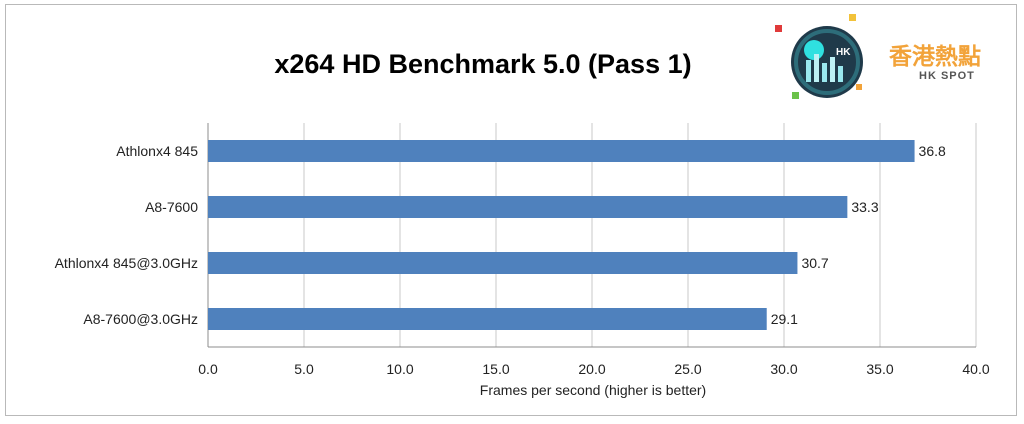 The image size is (1024, 424). What do you see at coordinates (495, 369) in the screenshot?
I see `x-tick-label: 15.0` at bounding box center [495, 369].